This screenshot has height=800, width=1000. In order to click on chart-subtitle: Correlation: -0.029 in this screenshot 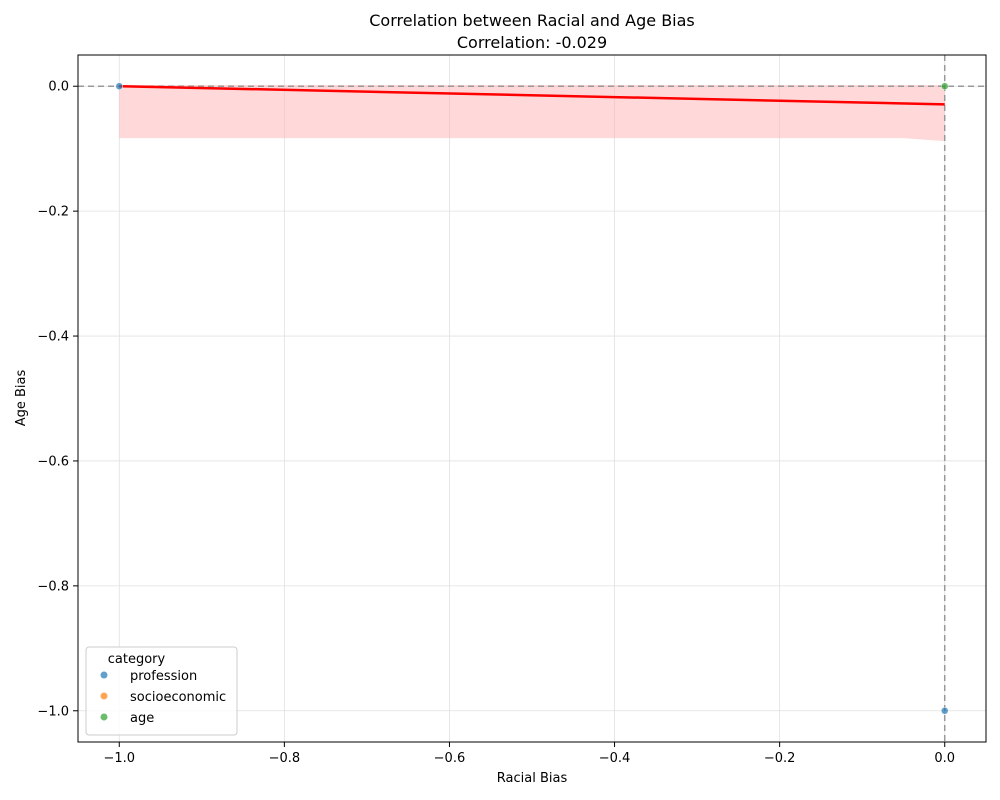, I will do `click(532, 42)`.